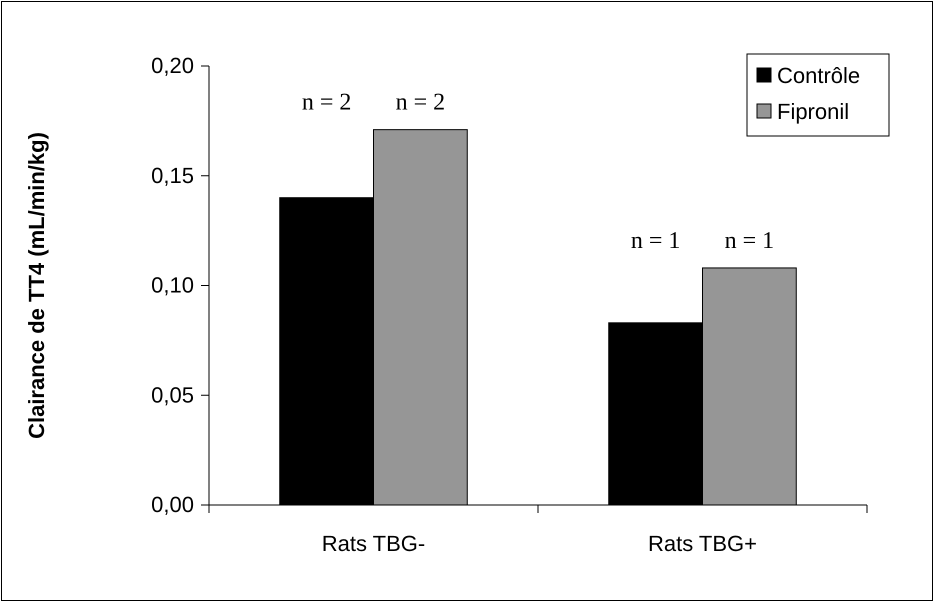 This screenshot has height=602, width=934. I want to click on y-tick-label: 0,20, so click(172, 65).